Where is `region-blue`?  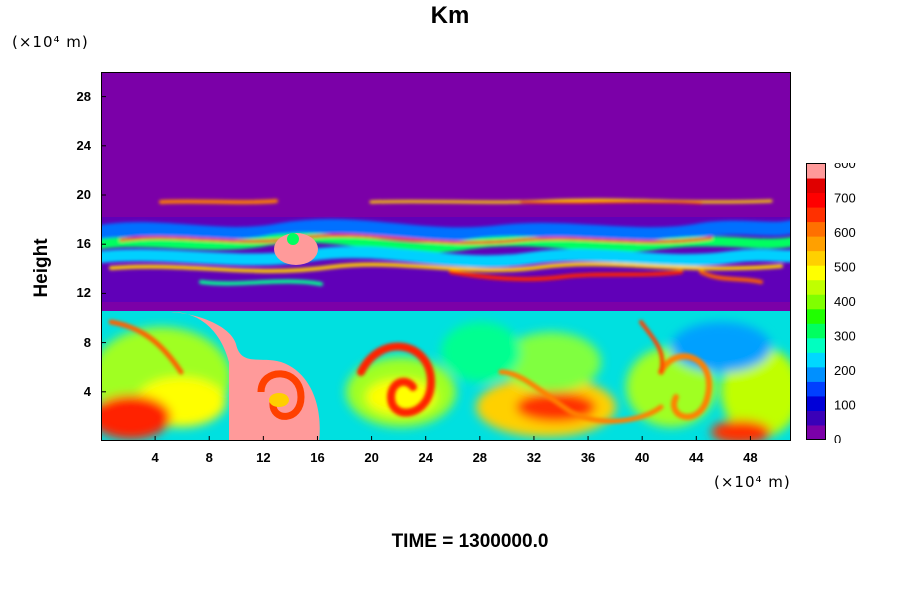 region-blue is located at coordinates (721, 347).